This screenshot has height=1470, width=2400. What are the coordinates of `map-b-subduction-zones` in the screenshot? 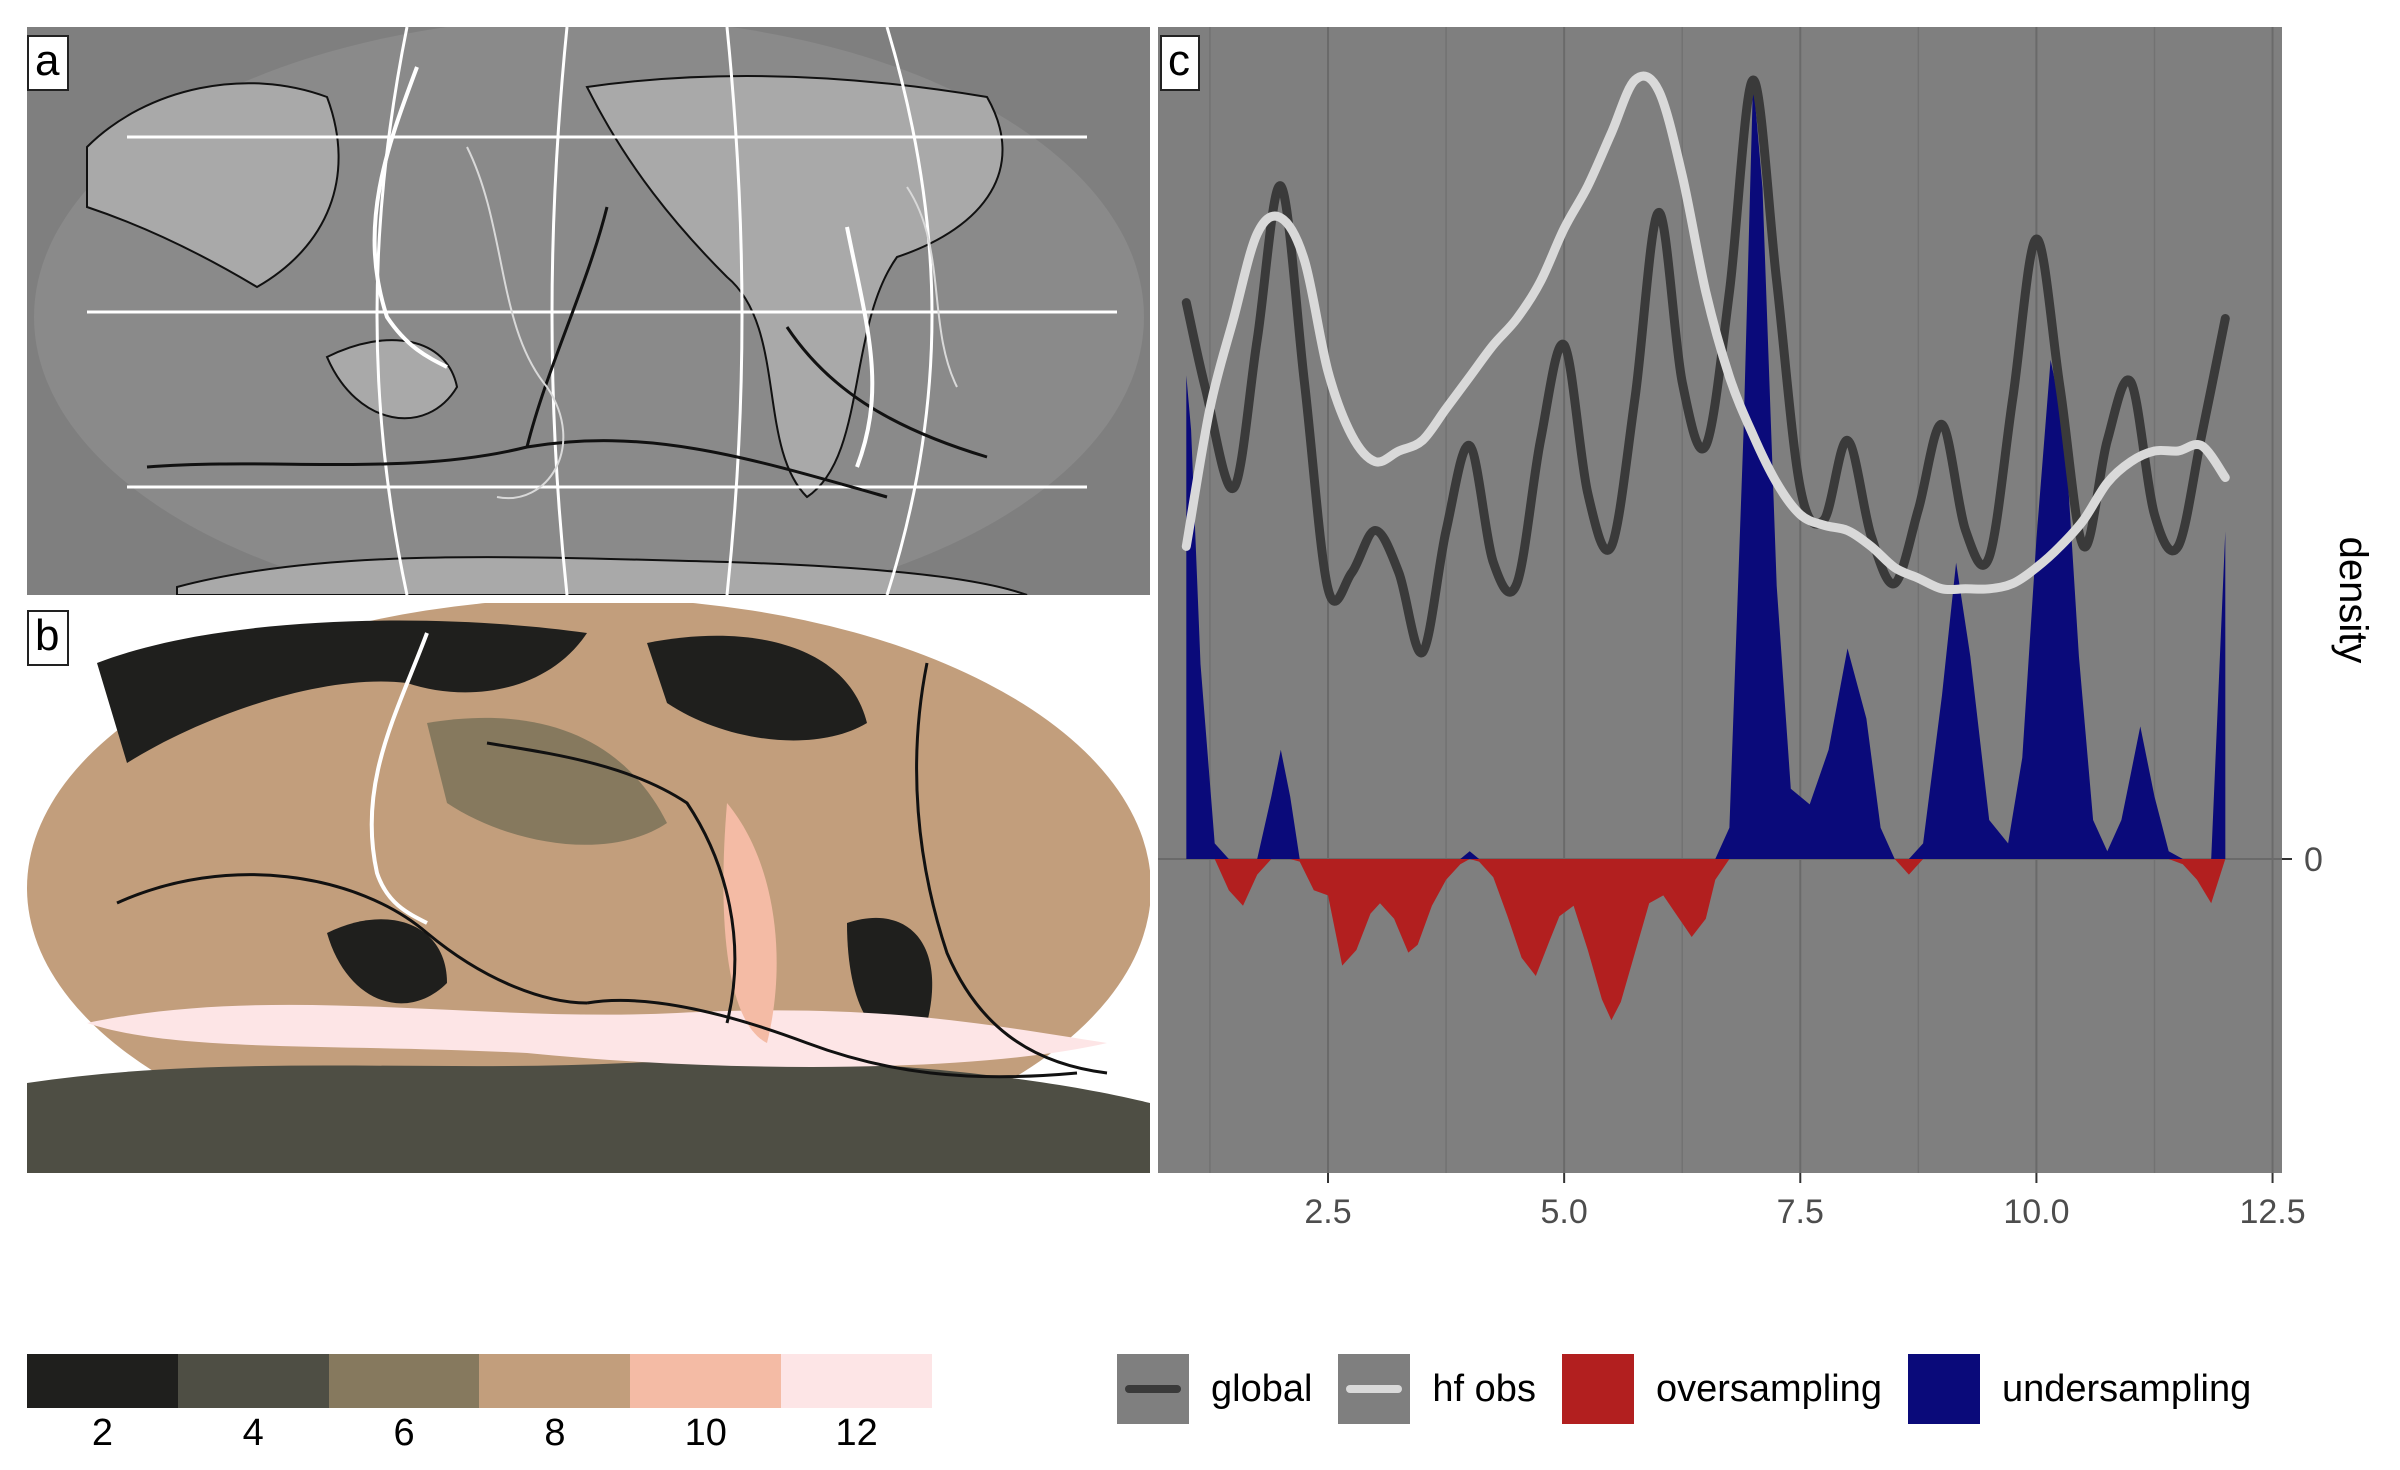 It's located at (399, 778).